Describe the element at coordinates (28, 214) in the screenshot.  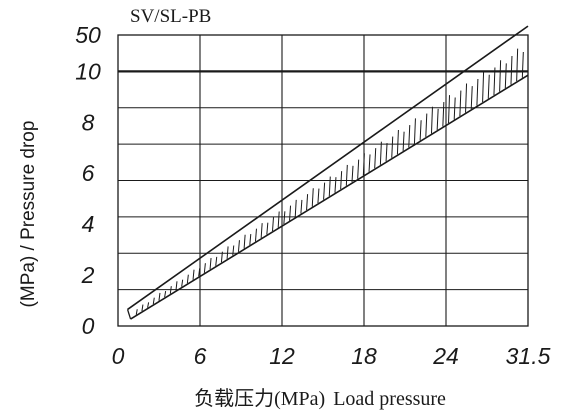
I see `y-axis-label: (MPa) / Pressure drop` at that location.